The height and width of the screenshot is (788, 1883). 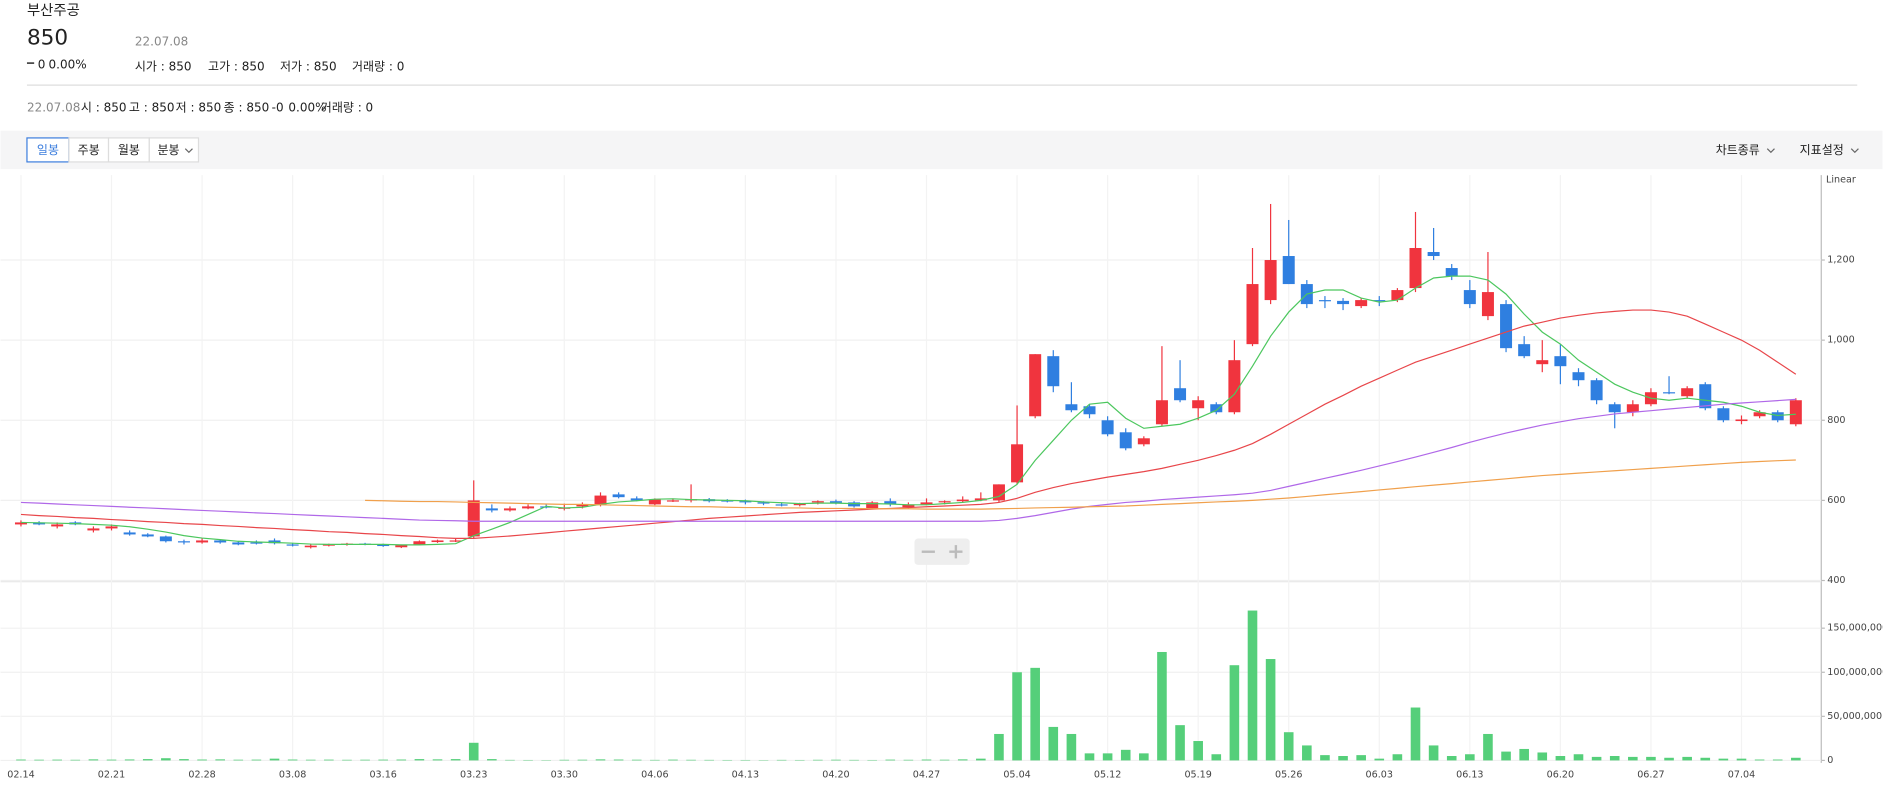 What do you see at coordinates (278, 107) in the screenshot?
I see `summary-item: -0` at bounding box center [278, 107].